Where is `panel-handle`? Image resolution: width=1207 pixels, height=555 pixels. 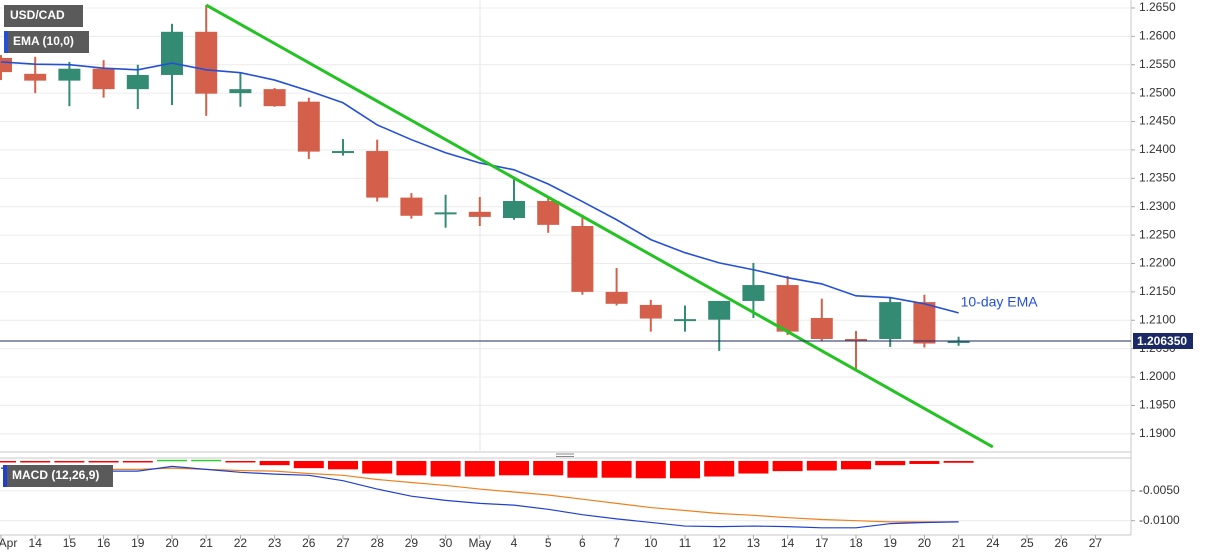 panel-handle is located at coordinates (565, 455).